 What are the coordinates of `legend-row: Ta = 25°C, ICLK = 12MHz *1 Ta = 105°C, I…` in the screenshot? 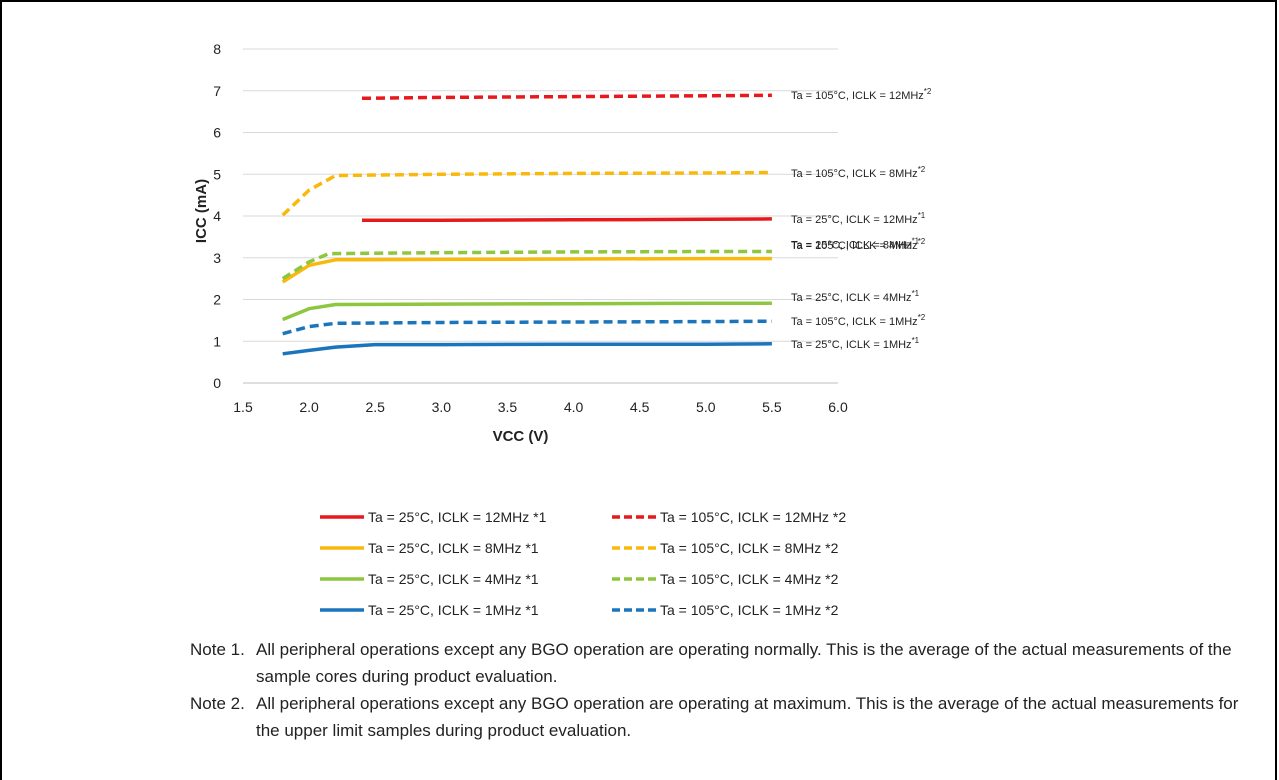 It's located at (628, 516).